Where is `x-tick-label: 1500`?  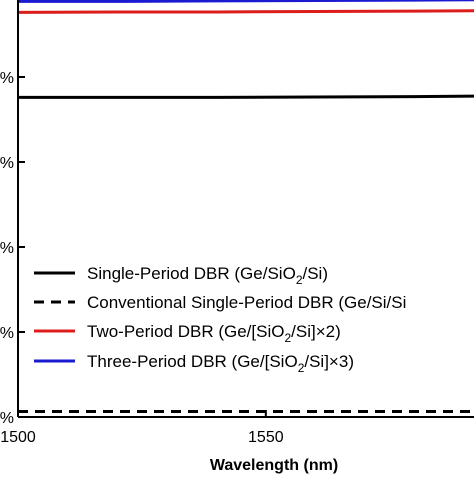 x-tick-label: 1500 is located at coordinates (18, 437).